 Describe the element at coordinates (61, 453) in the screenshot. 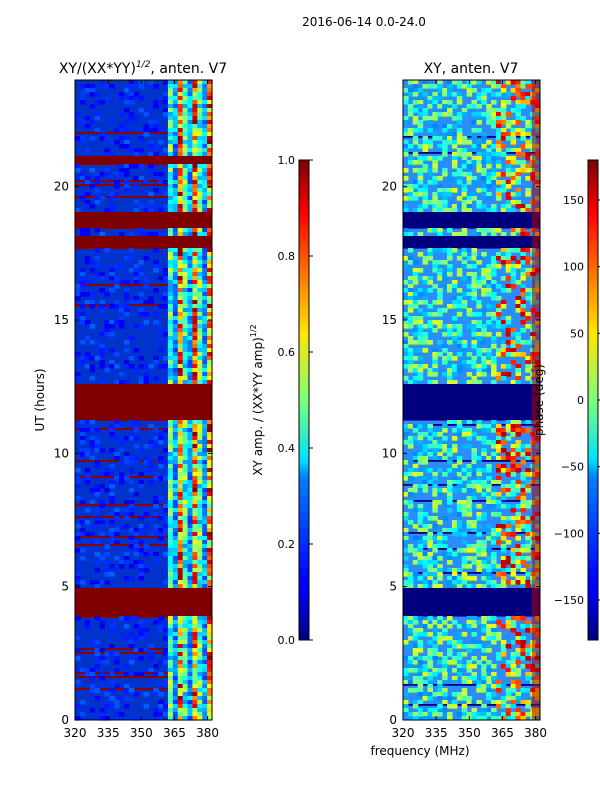

I see `left-y-tick-label: 10` at that location.